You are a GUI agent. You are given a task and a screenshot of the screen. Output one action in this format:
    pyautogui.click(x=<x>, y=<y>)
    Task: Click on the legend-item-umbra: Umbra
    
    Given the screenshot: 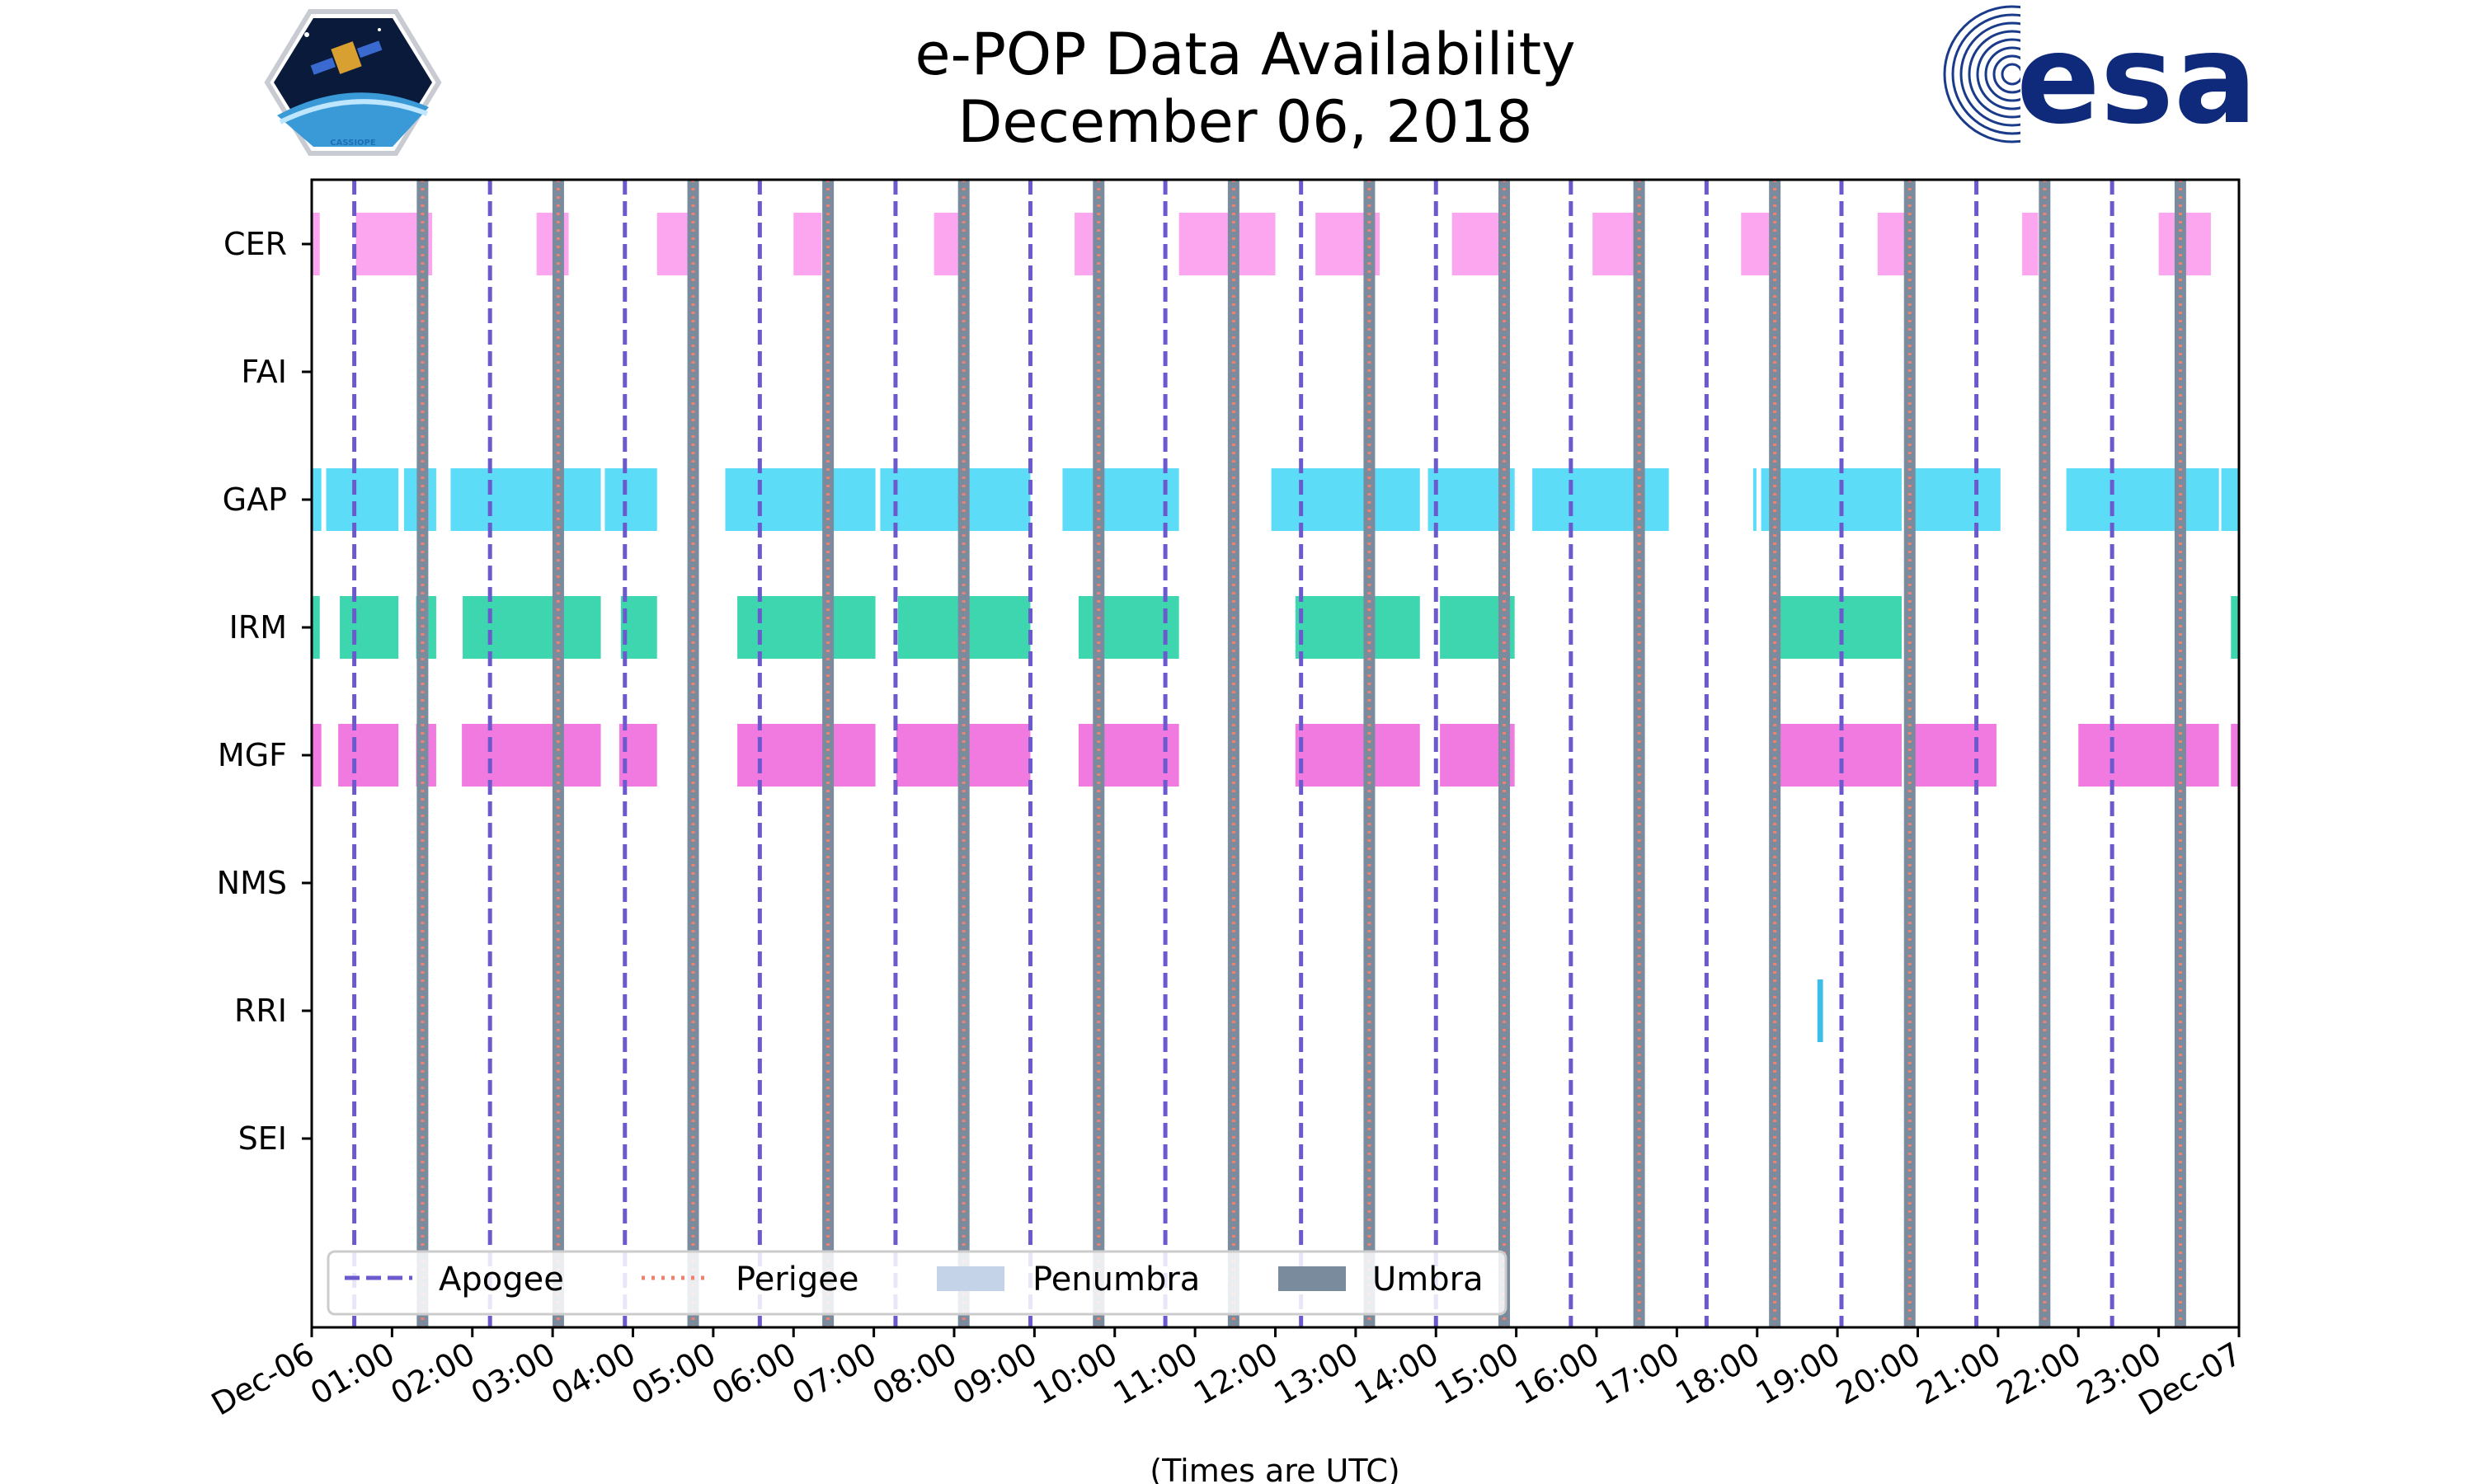 What is the action you would take?
    pyautogui.click(x=1381, y=1279)
    